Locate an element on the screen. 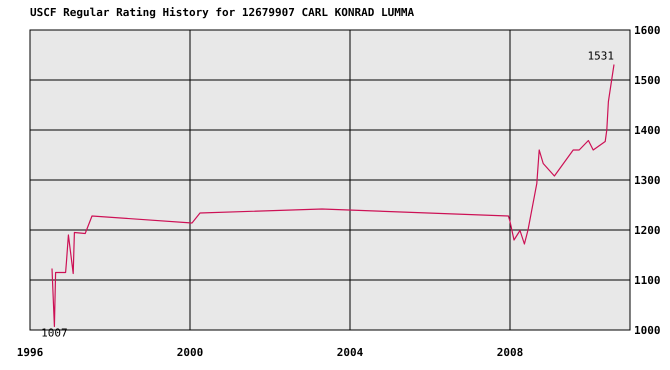  y-tick-label: 1100 is located at coordinates (647, 280).